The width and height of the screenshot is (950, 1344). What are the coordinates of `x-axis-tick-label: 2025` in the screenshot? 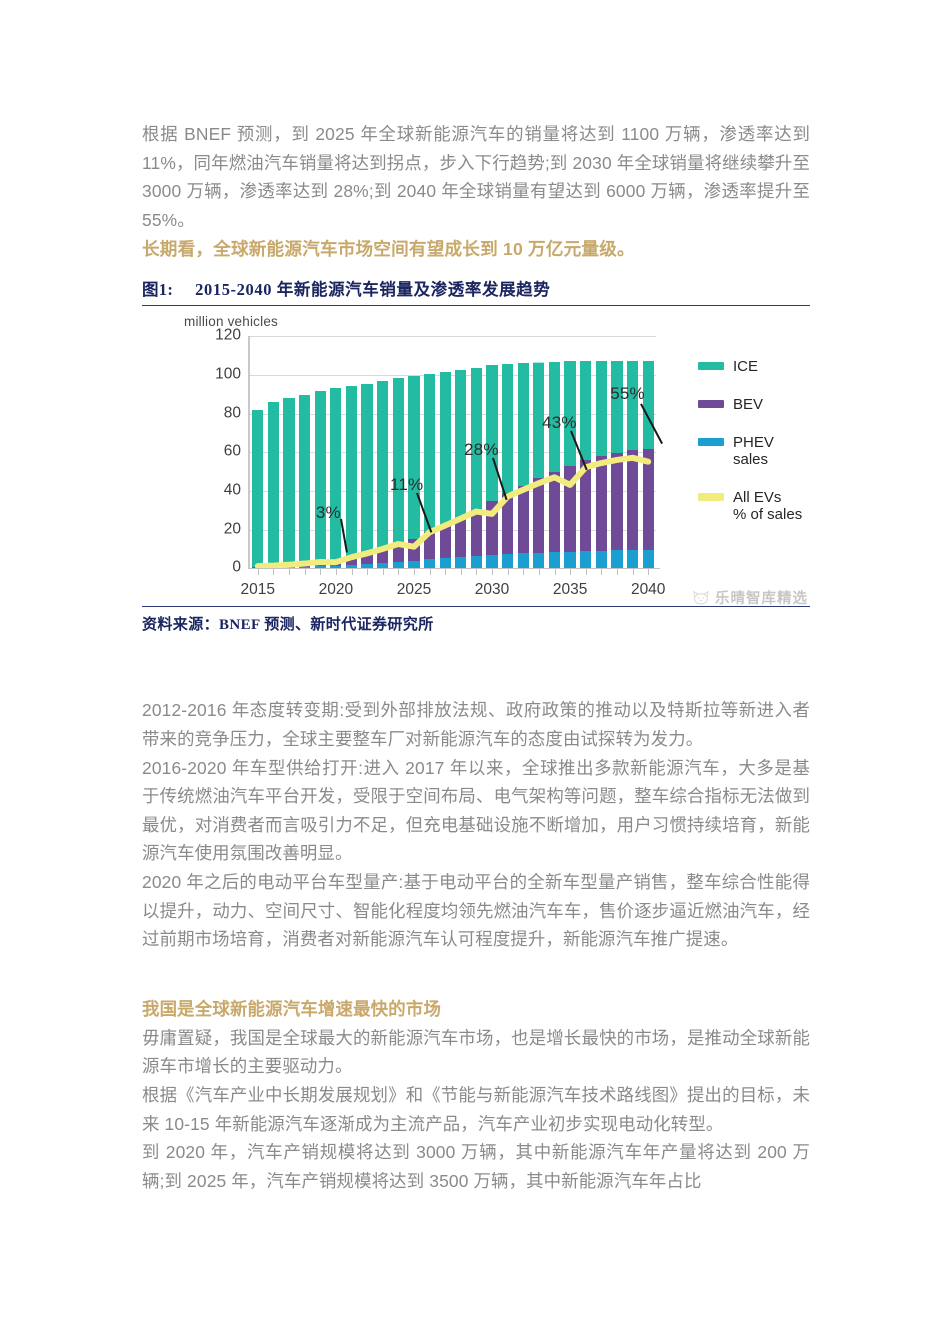 It's located at (414, 590).